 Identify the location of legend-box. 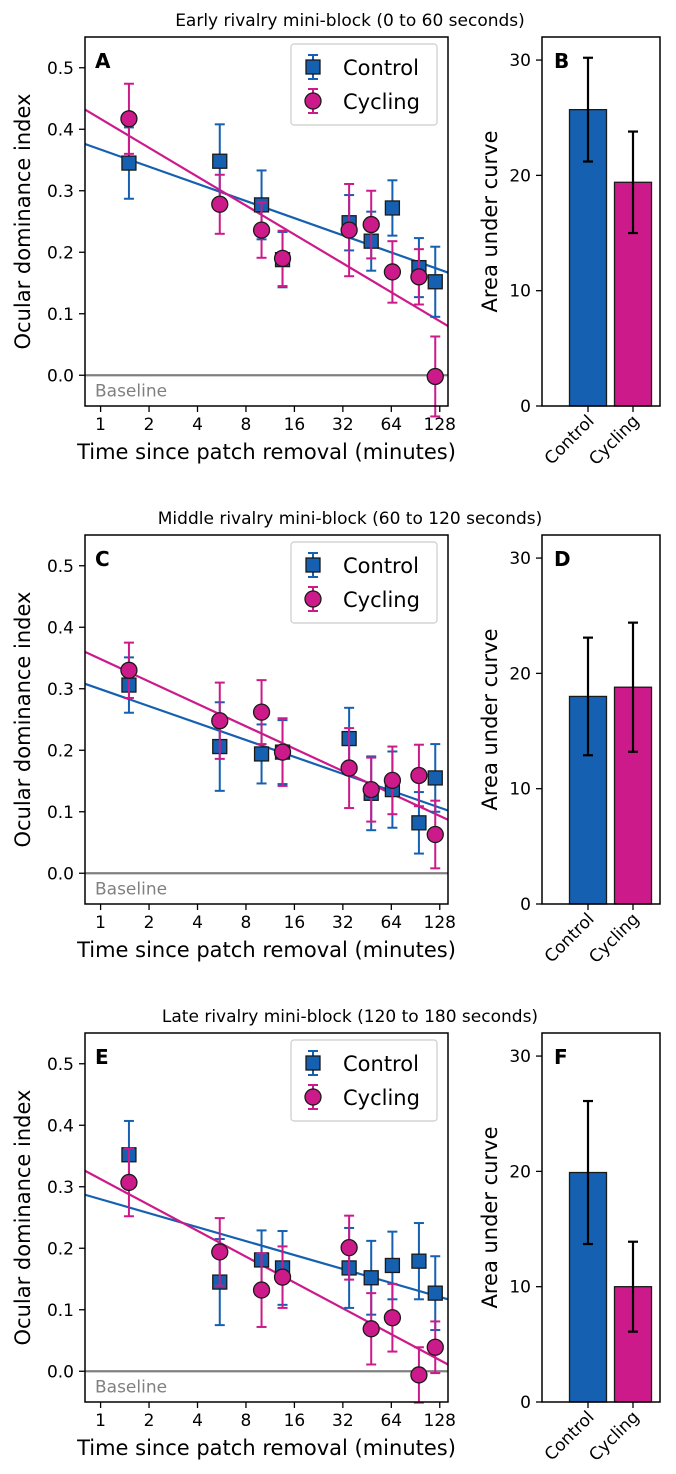
(364, 1080).